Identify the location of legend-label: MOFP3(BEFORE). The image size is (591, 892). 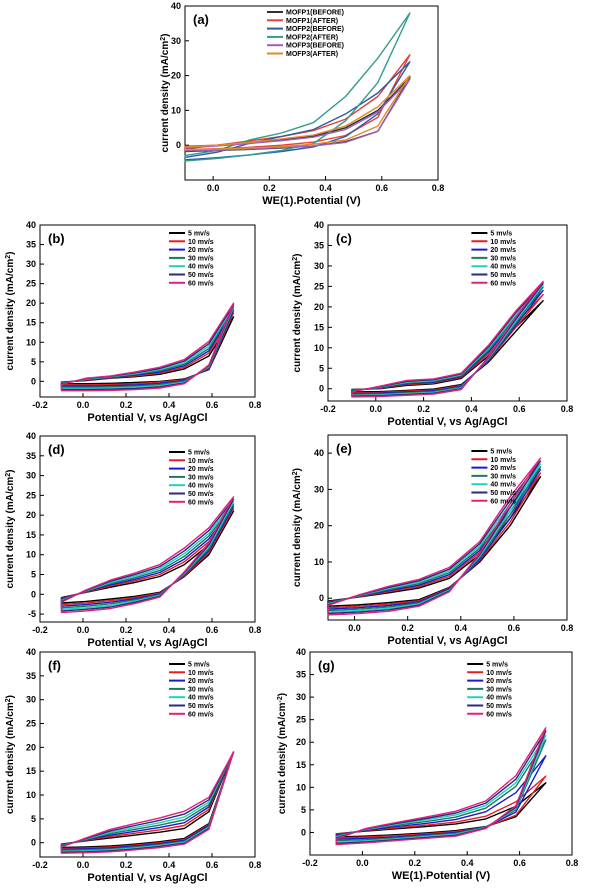
(315, 46).